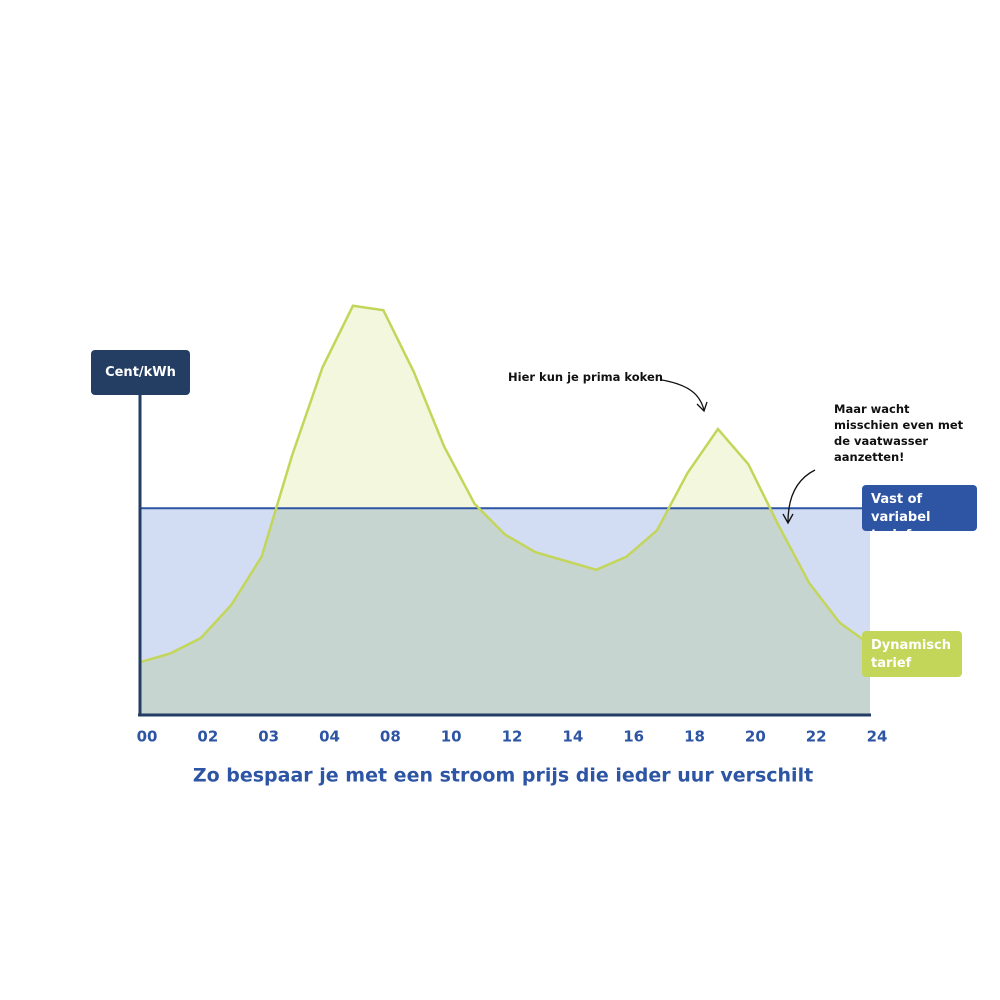 The image size is (1000, 1000). Describe the element at coordinates (919, 514) in the screenshot. I see `legend-entry: Vast of variabel tarief` at that location.